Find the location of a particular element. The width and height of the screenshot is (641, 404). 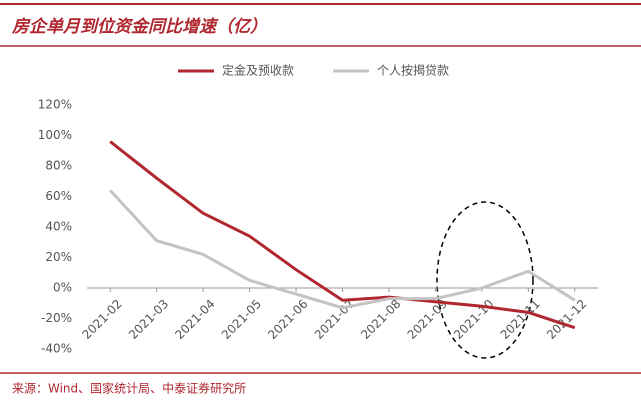

source-note: 来源：Wind、国家统计局、中泰证券研究所 is located at coordinates (129, 388).